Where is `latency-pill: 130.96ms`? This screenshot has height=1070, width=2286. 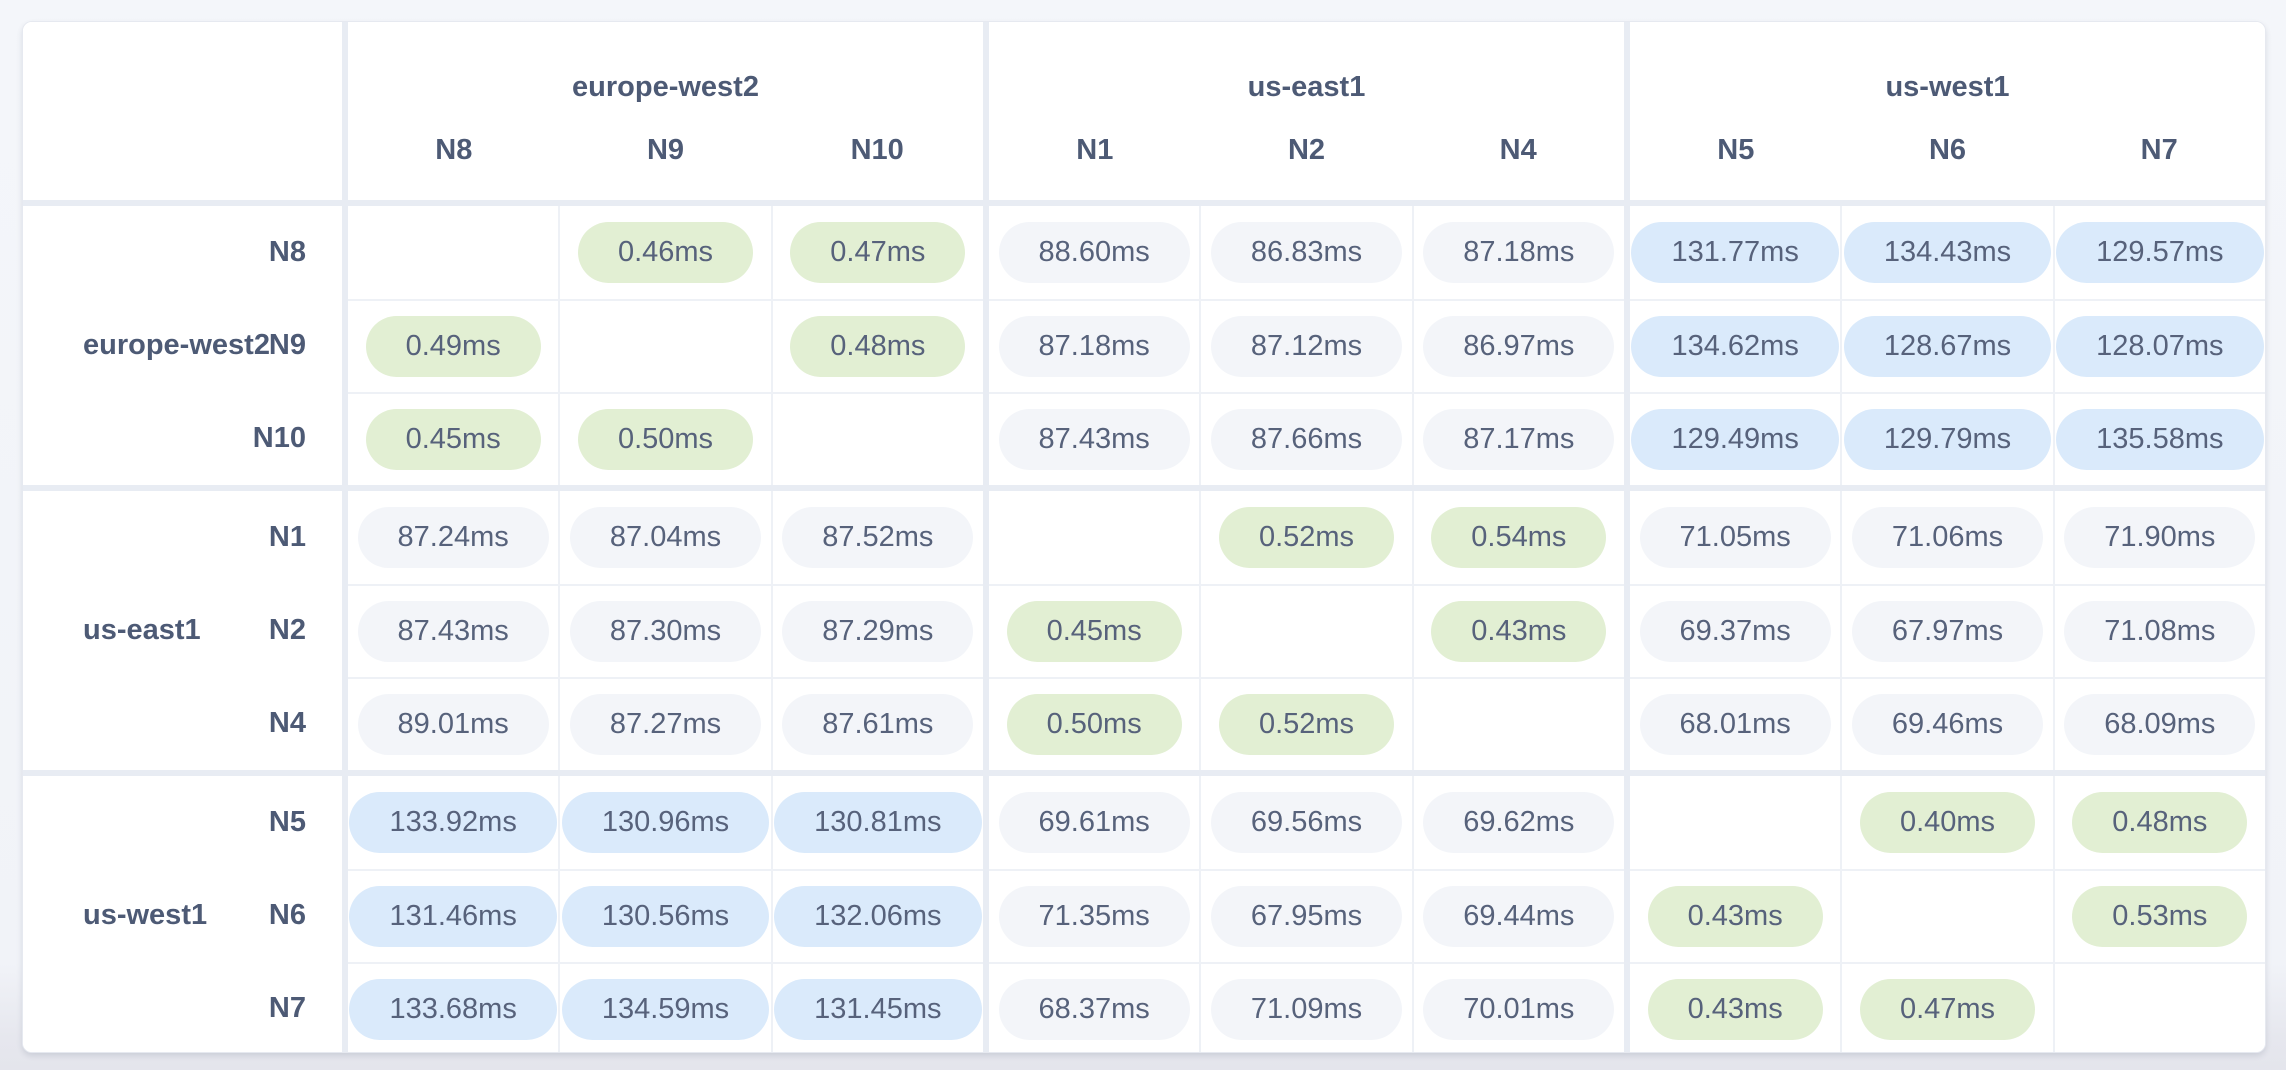
latency-pill: 130.96ms is located at coordinates (665, 822).